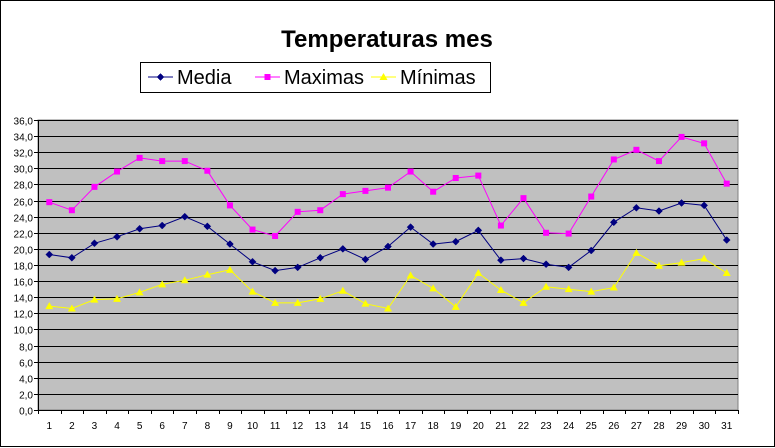 The height and width of the screenshot is (448, 775). Describe the element at coordinates (298, 426) in the screenshot. I see `x-tick-label: 12` at that location.